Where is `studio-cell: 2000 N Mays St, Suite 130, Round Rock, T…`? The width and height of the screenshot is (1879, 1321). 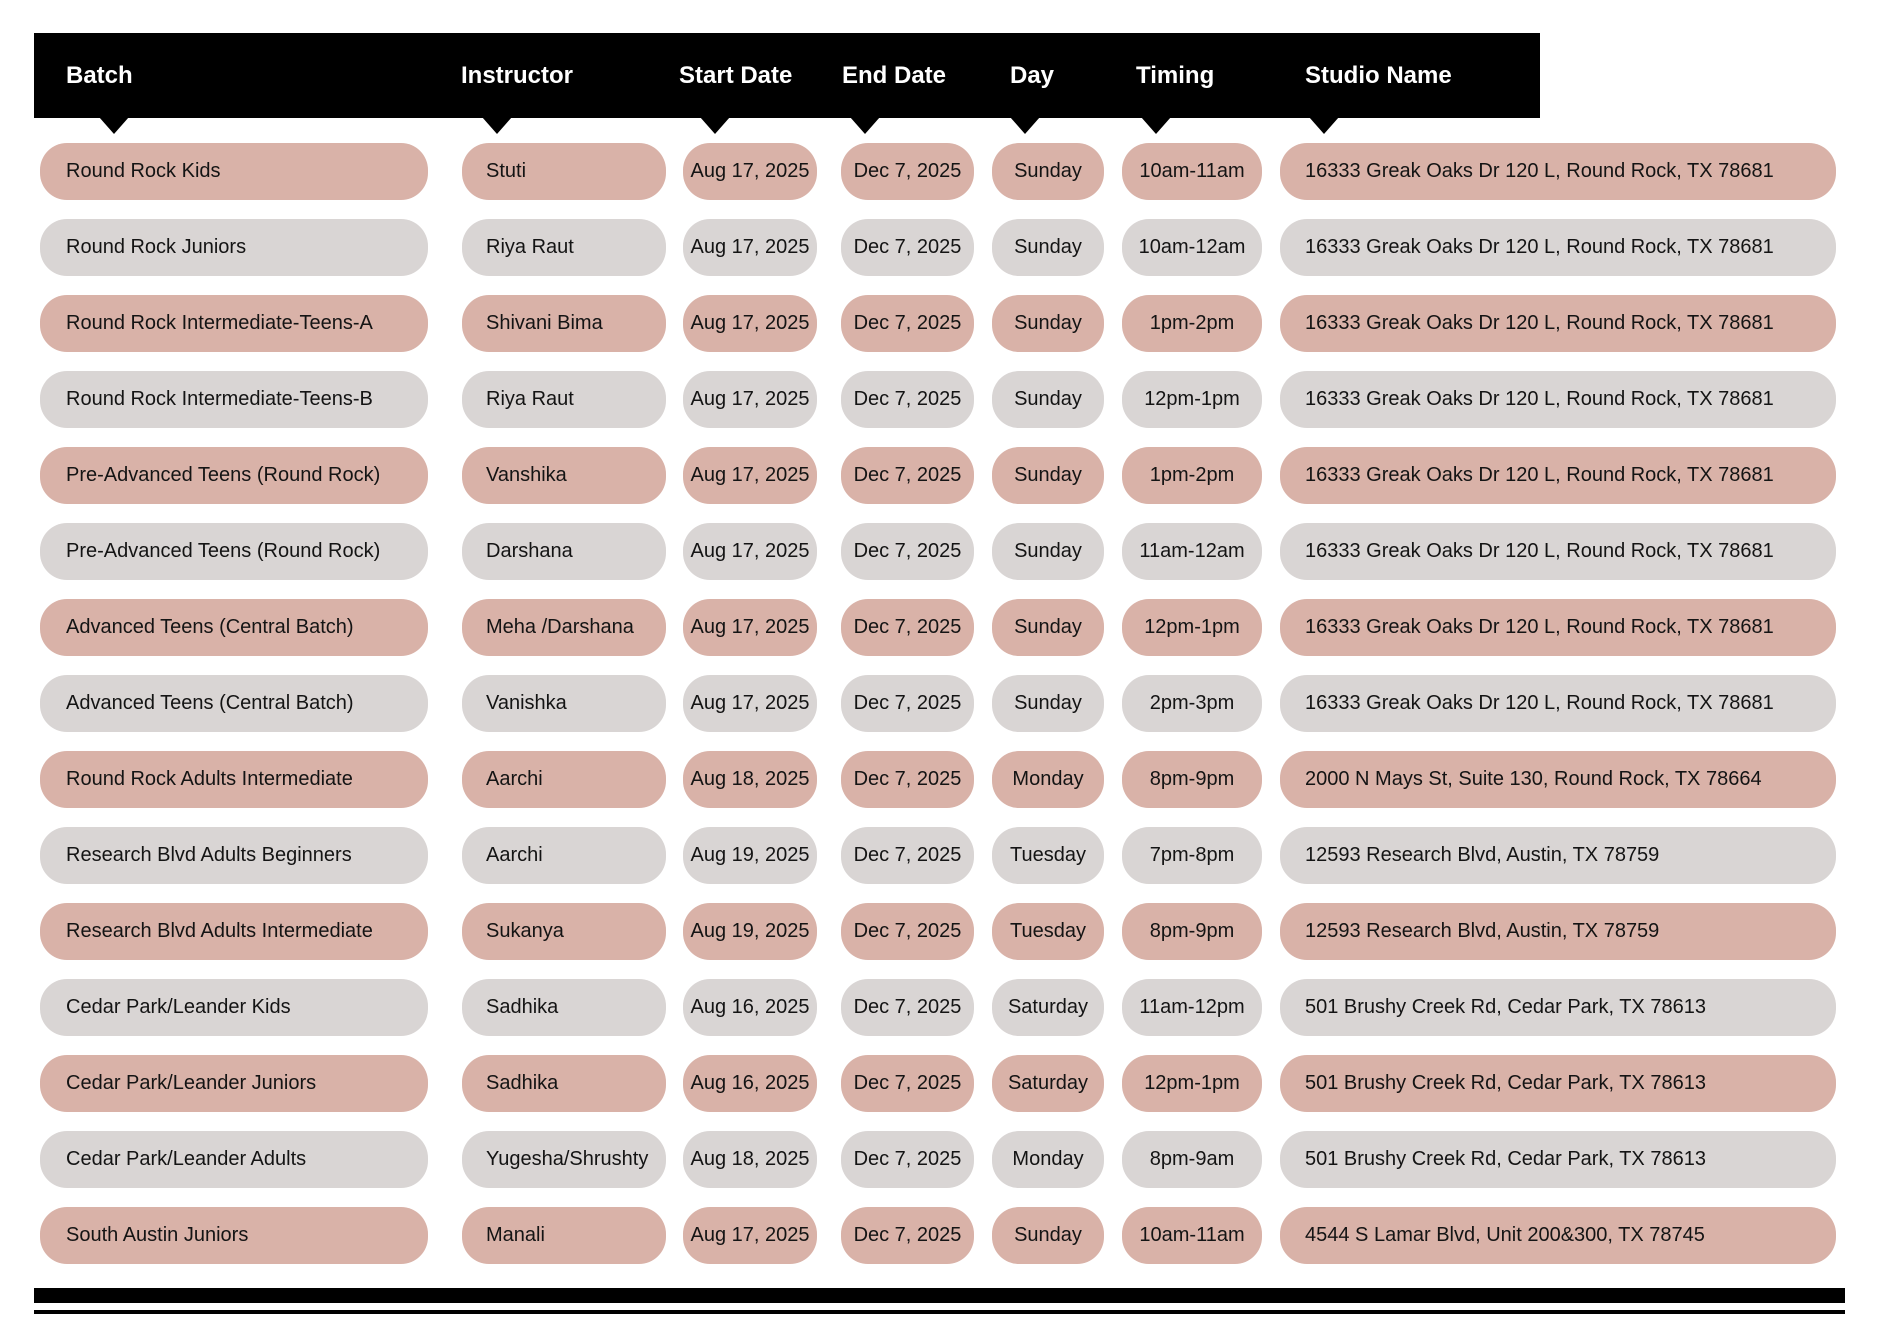 studio-cell: 2000 N Mays St, Suite 130, Round Rock, T… is located at coordinates (1558, 779).